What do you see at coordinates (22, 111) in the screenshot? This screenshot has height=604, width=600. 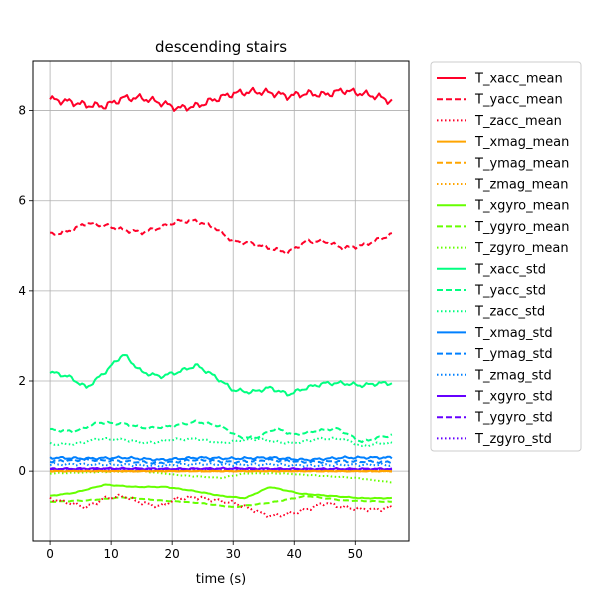 I see `y-tick-label: 8` at bounding box center [22, 111].